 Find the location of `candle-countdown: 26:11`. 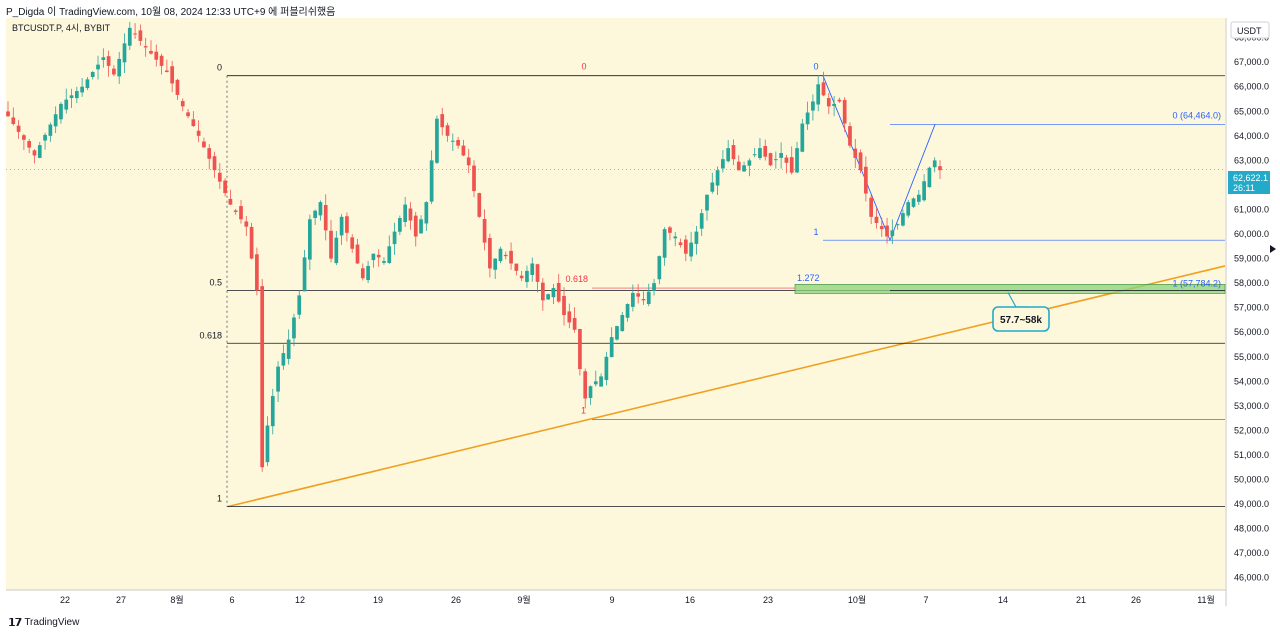

candle-countdown: 26:11 is located at coordinates (1244, 188).